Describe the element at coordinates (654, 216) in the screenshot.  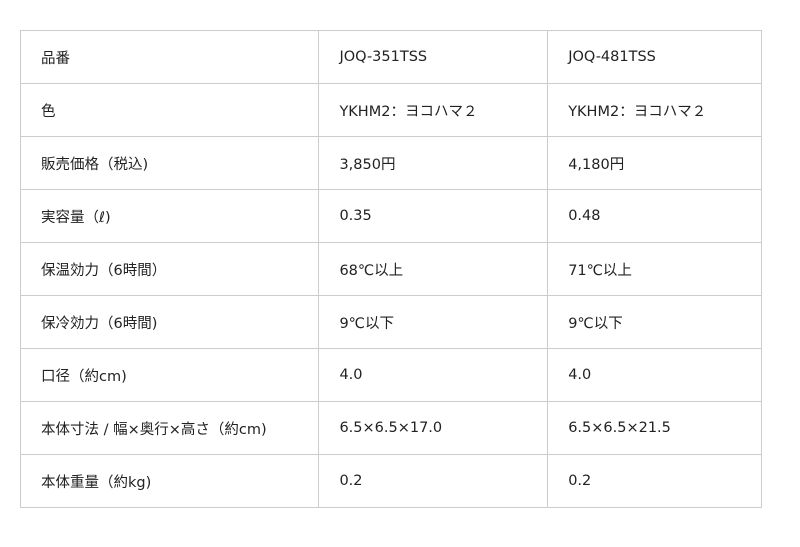
I see `spec-value-joq-481tss: 0.48` at that location.